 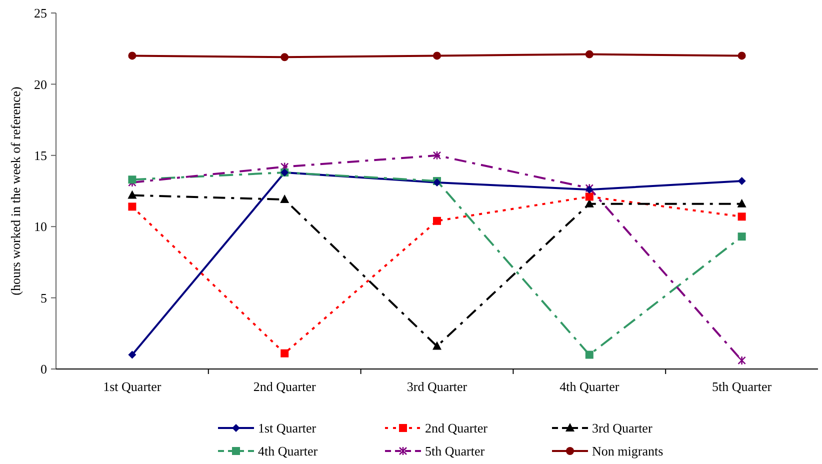 What do you see at coordinates (590, 386) in the screenshot?
I see `x-tick-label: 4th Quarter` at bounding box center [590, 386].